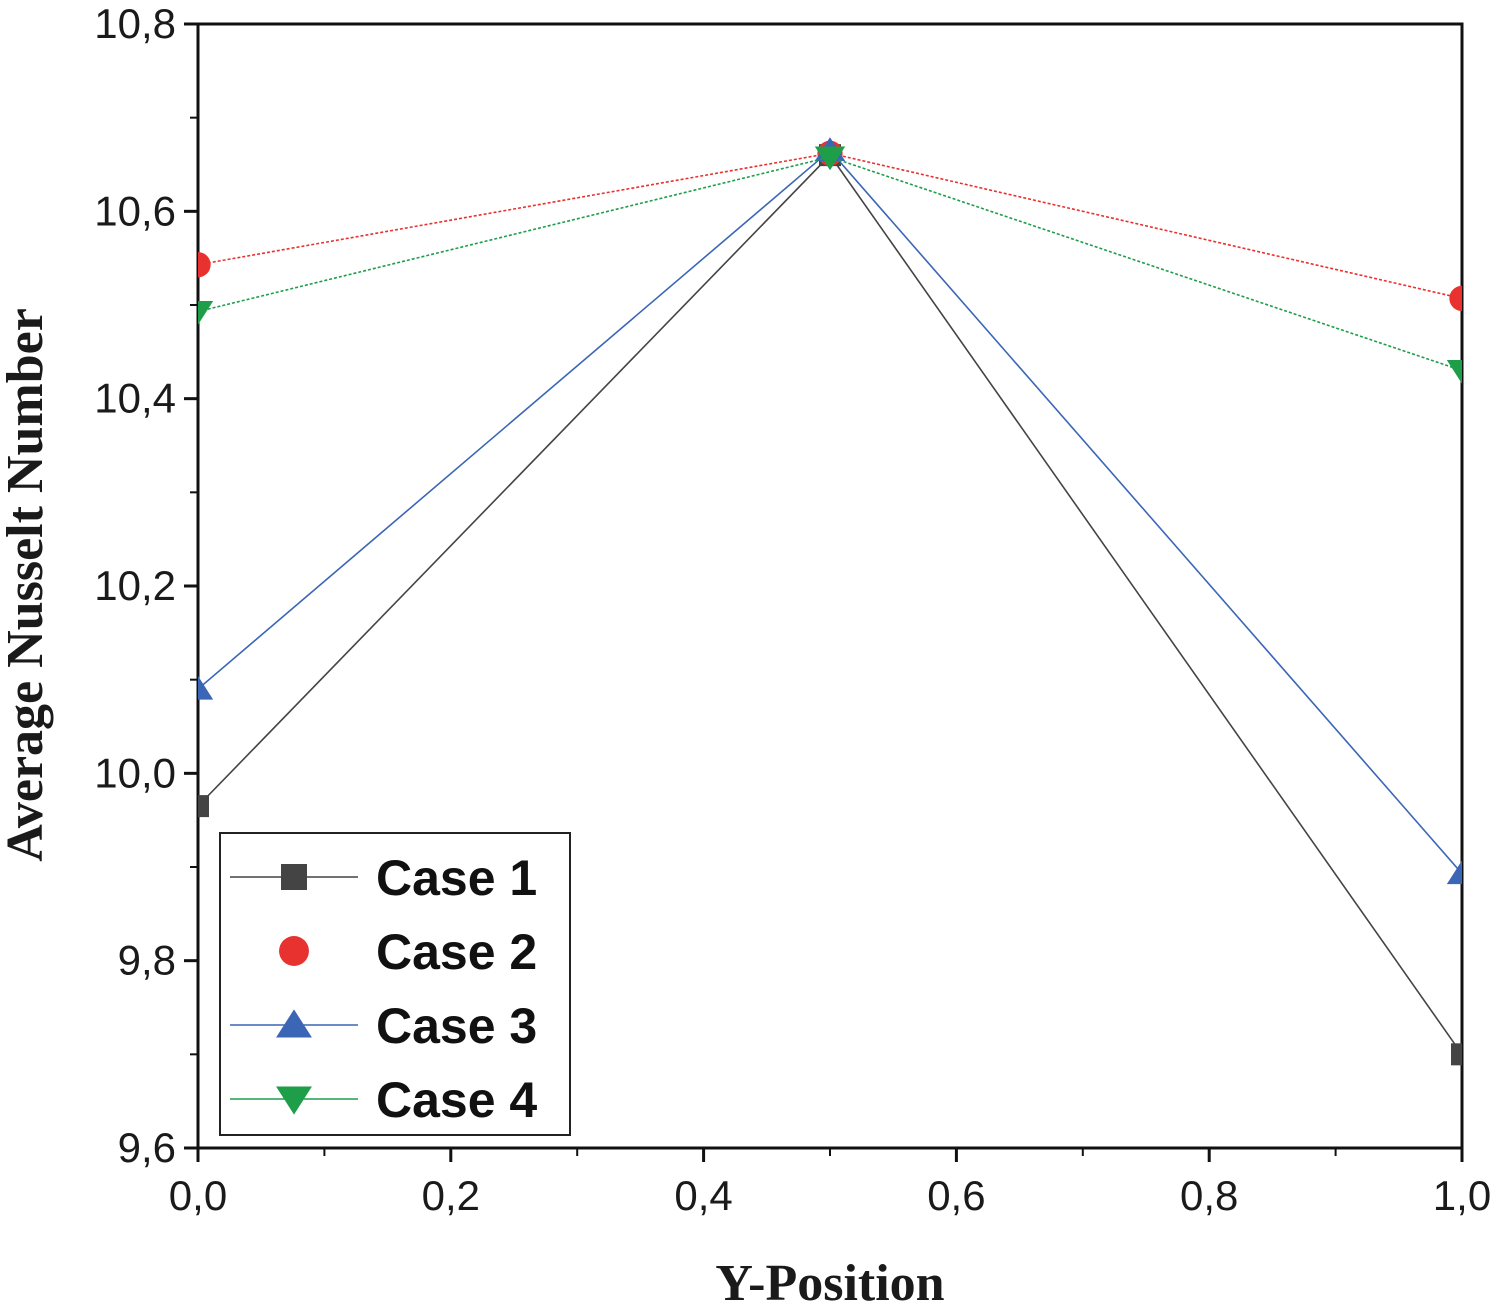  What do you see at coordinates (135, 585) in the screenshot?
I see `y-tick-label: 10,2` at bounding box center [135, 585].